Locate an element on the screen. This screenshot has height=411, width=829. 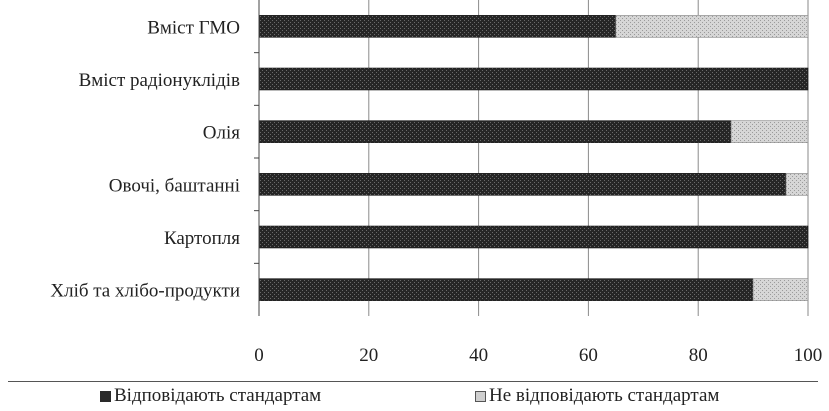
x-tick-label-0: 0 is located at coordinates (259, 355).